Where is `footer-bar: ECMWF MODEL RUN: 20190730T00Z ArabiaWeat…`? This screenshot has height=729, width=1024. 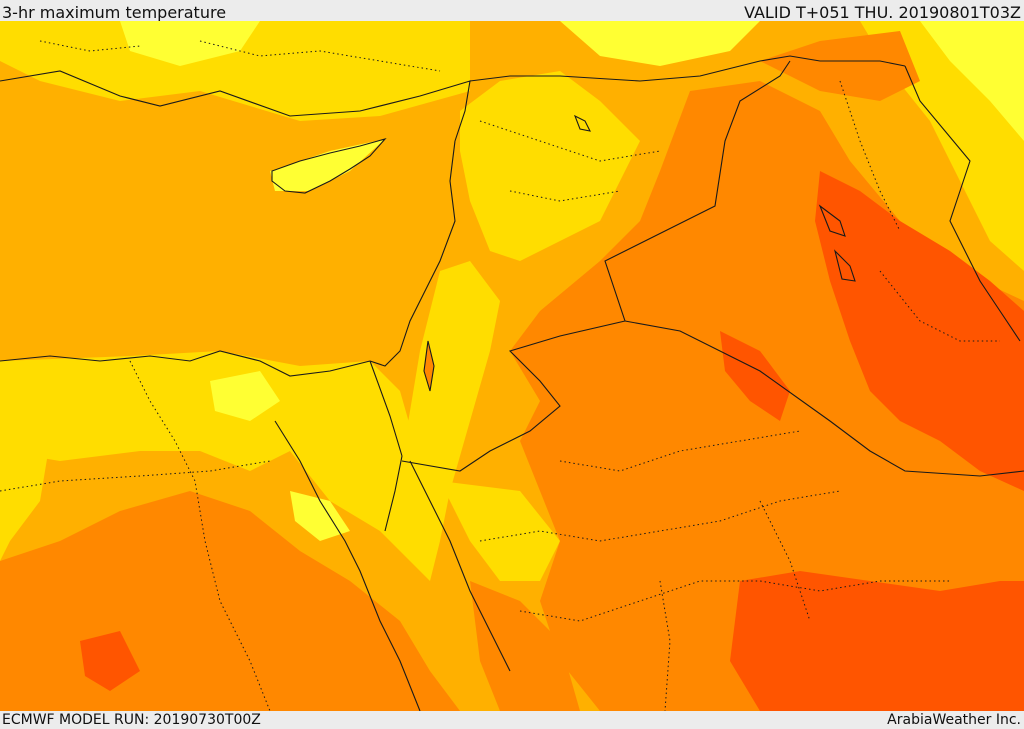 footer-bar: ECMWF MODEL RUN: 20190730T00Z ArabiaWeat… is located at coordinates (512, 720).